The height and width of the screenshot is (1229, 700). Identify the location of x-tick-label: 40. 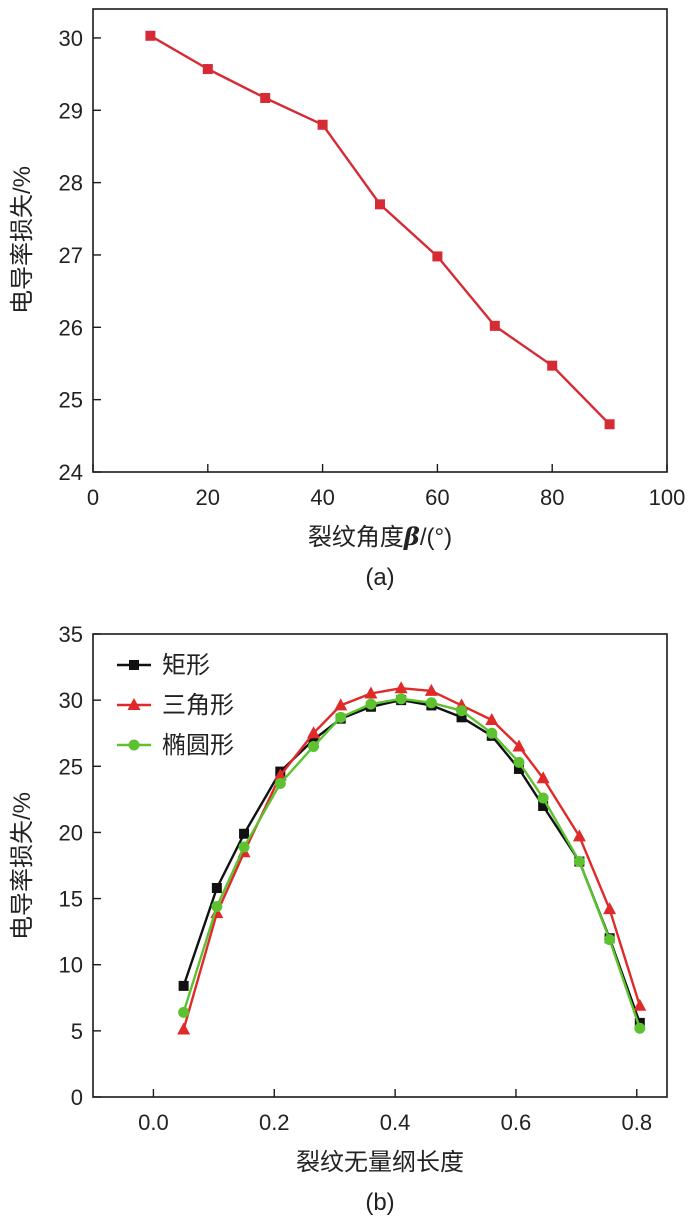
(322, 497).